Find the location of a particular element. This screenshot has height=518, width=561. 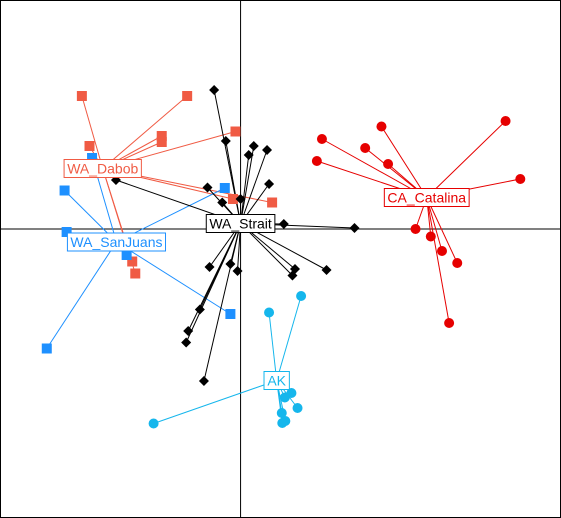

ca-catalina-label: CA_Catalina is located at coordinates (426, 197).